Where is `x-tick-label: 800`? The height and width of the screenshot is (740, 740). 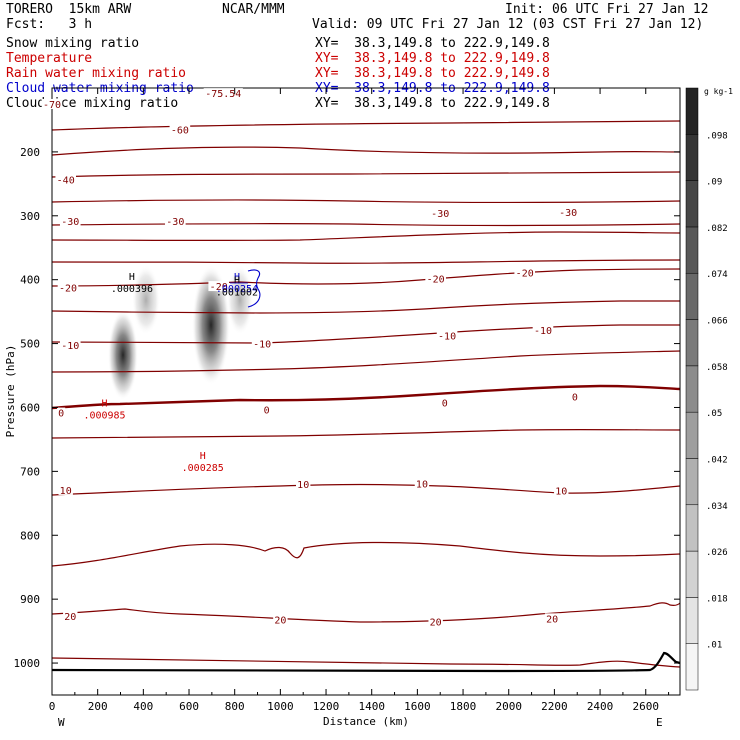 x-tick-label: 800 is located at coordinates (235, 706).